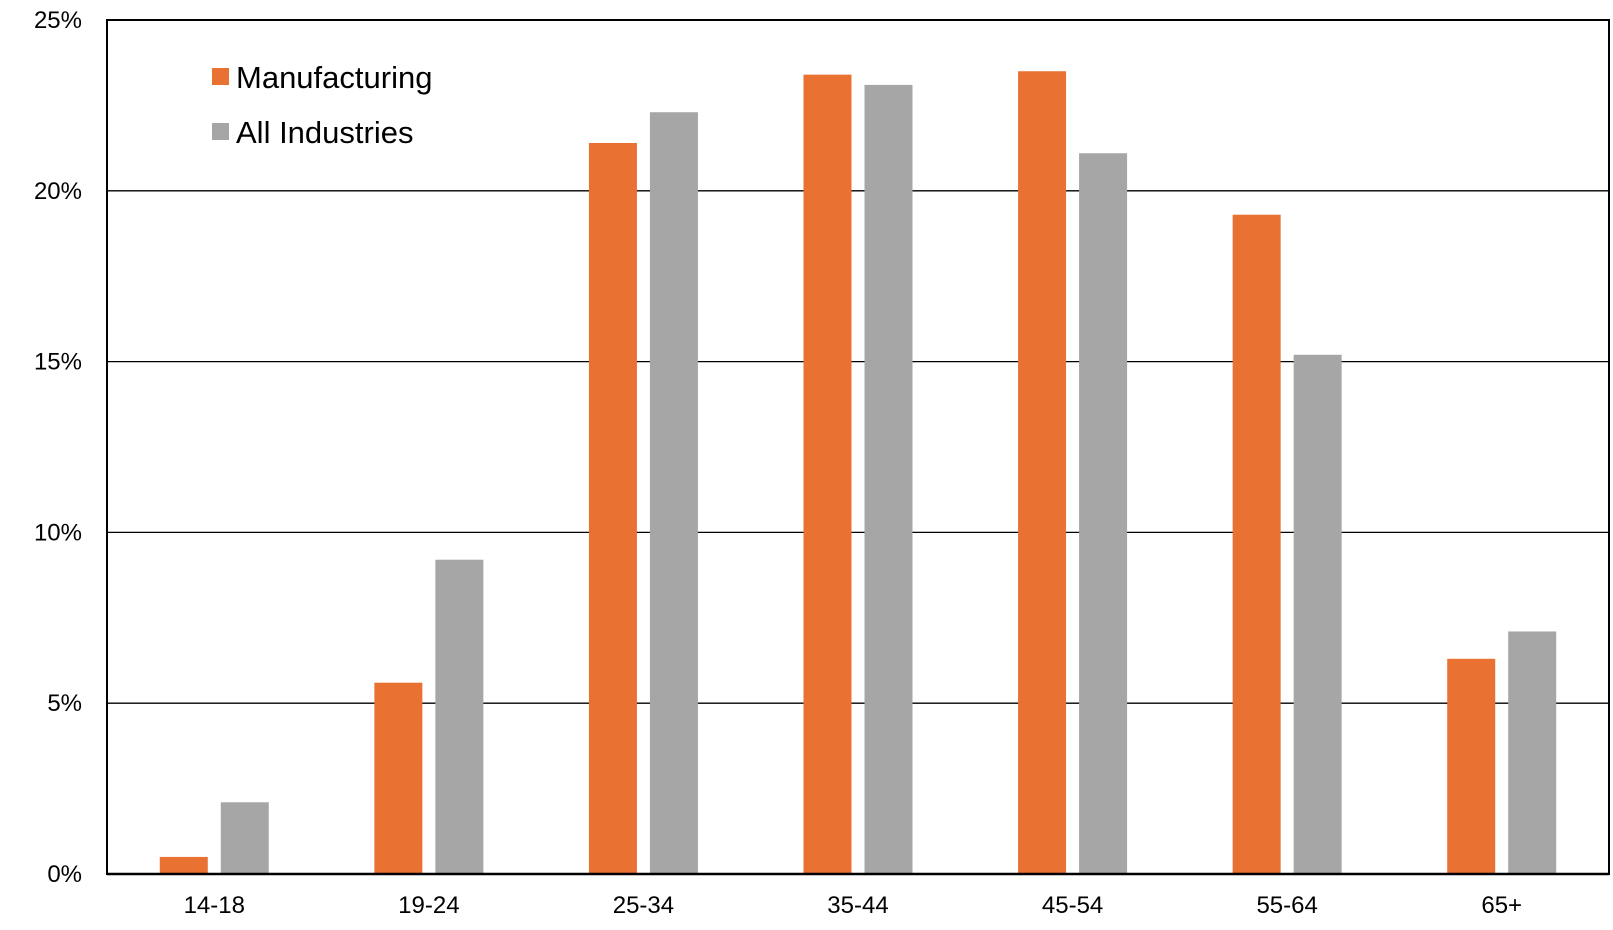 The image size is (1613, 930). What do you see at coordinates (857, 905) in the screenshot?
I see `x-tick-label: 35-44` at bounding box center [857, 905].